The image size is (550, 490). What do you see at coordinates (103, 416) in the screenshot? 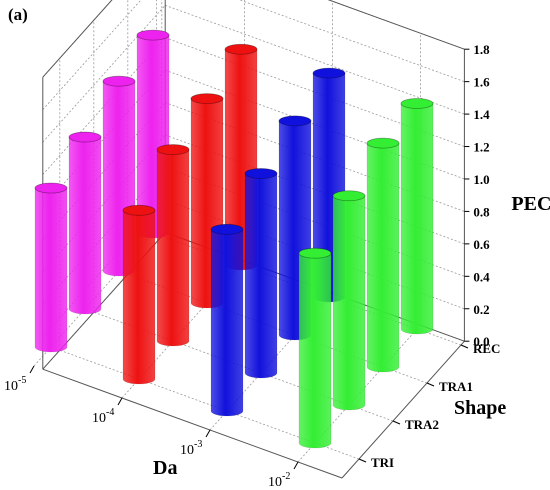
I see `da-tick-label: 10⁻⁴` at bounding box center [103, 416].